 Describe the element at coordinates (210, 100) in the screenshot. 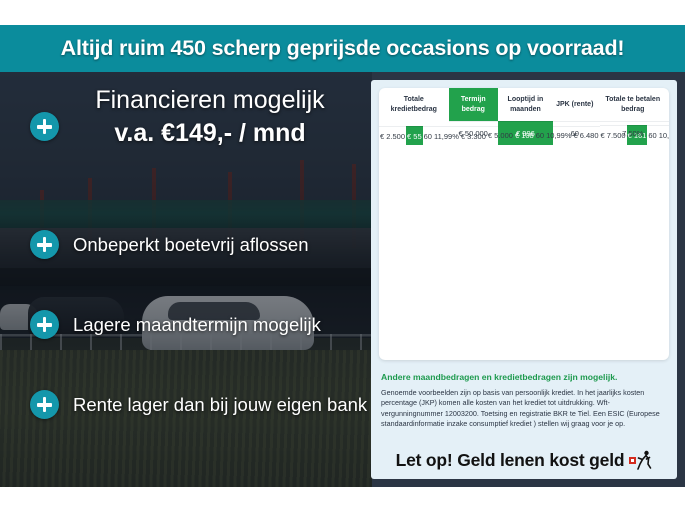

I see `headline-line-1: Financieren mogelijk` at that location.